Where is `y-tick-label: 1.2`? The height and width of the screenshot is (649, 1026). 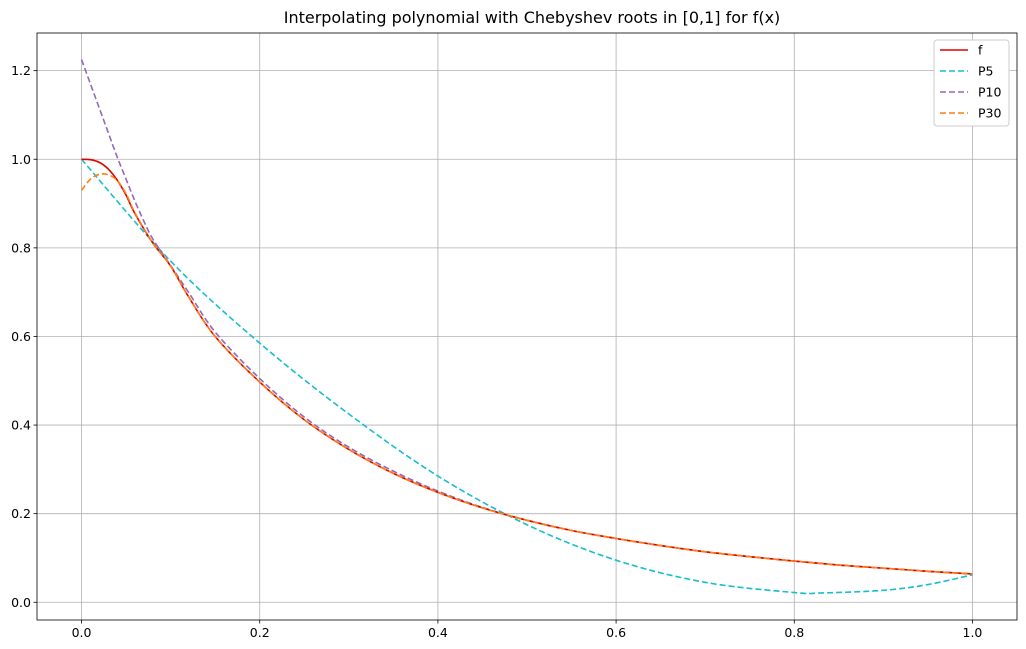
y-tick-label: 1.2 is located at coordinates (21, 70).